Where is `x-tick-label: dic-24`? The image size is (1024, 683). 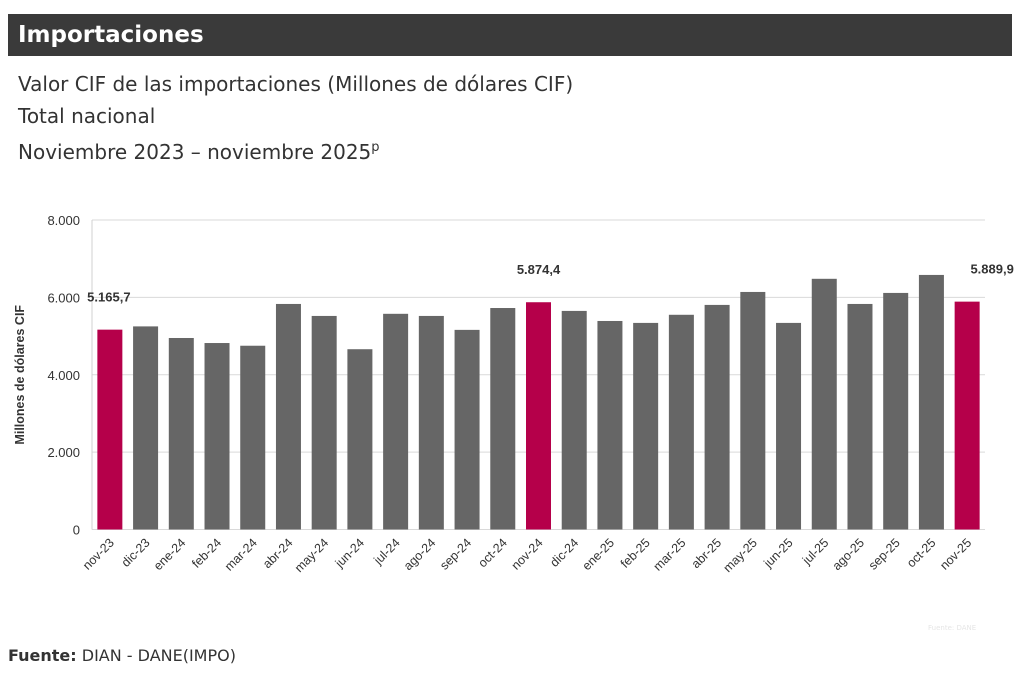
x-tick-label: dic-24 is located at coordinates (564, 553).